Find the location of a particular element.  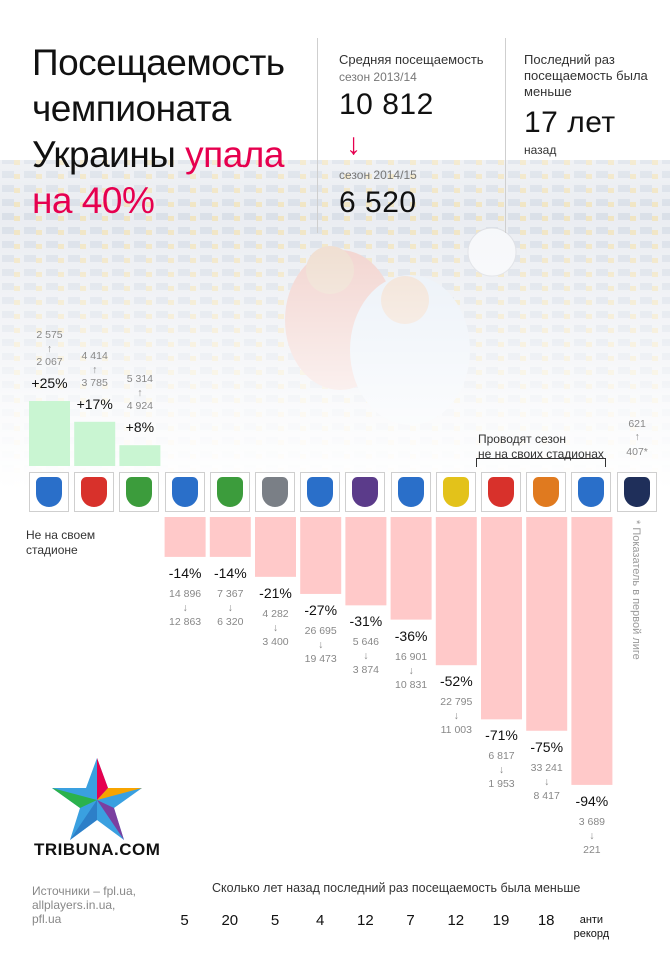

change-label-10: -52% is located at coordinates (456, 681).